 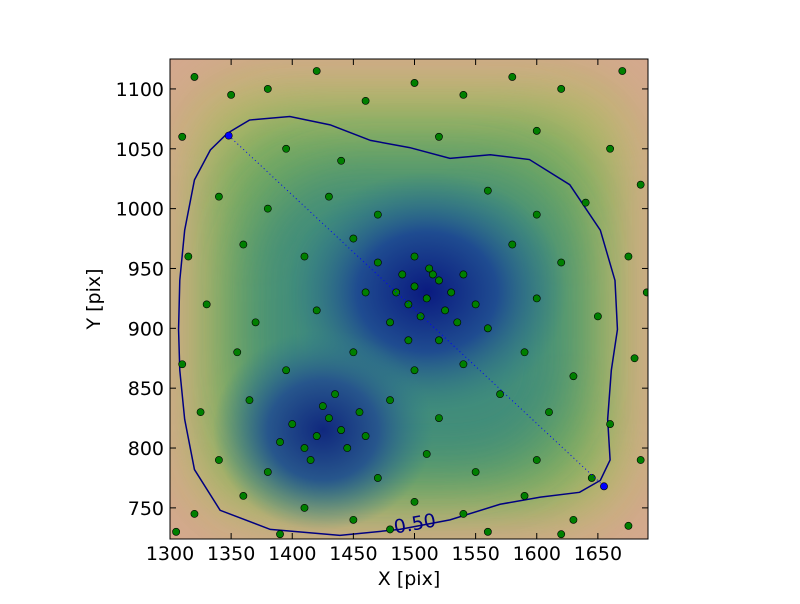 I want to click on y-axis-label: Y [pix], so click(x=94, y=299).